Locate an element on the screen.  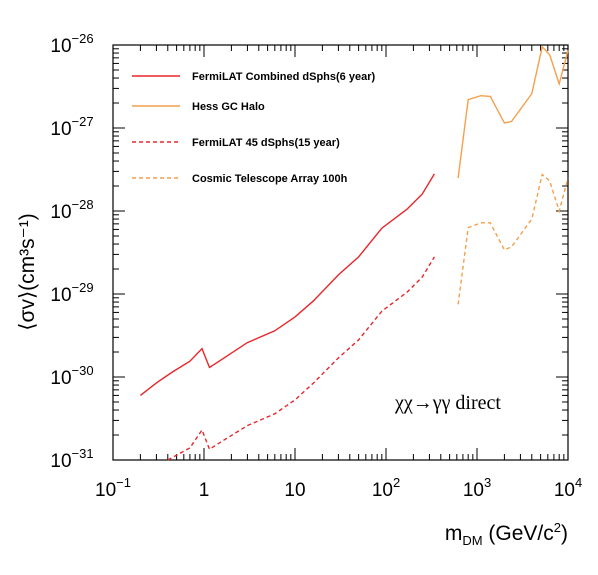
x-axis-title-unit-exponent: 2 is located at coordinates (557, 527).